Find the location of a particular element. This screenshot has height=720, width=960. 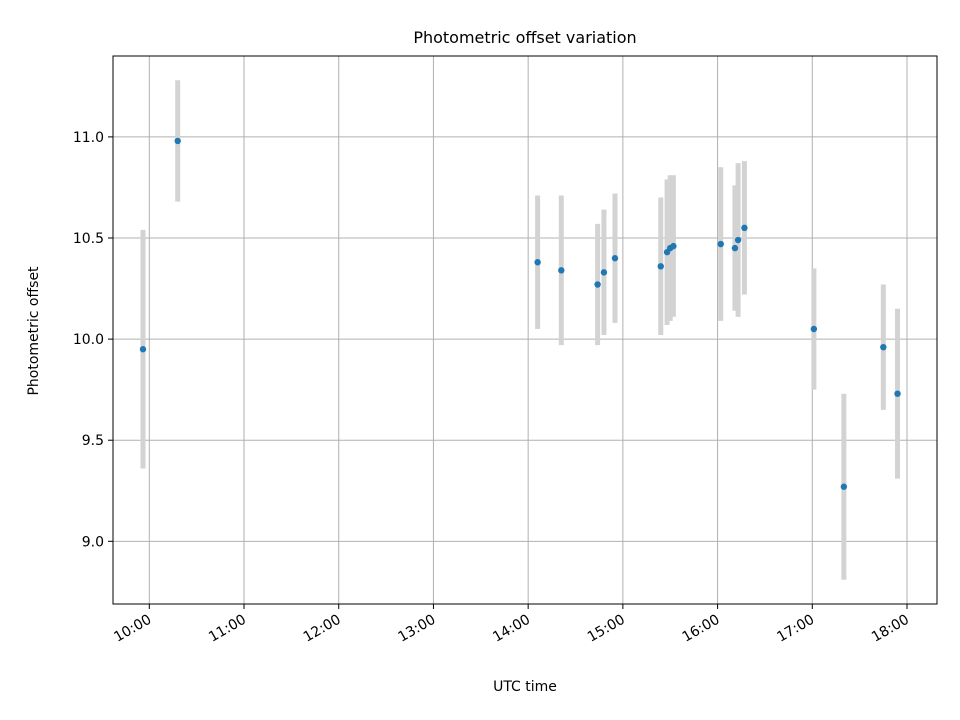

y-tick-label: 11.0 is located at coordinates (88, 138).